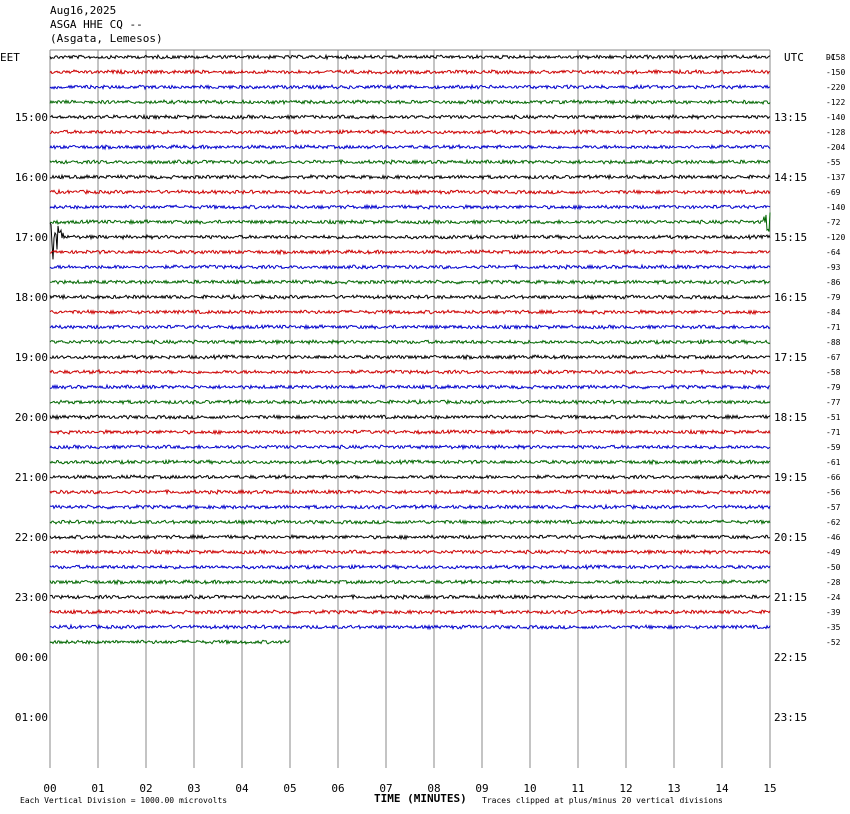 This screenshot has height=814, width=850. Describe the element at coordinates (83, 10) in the screenshot. I see `plot-date: Aug16,2025` at that location.